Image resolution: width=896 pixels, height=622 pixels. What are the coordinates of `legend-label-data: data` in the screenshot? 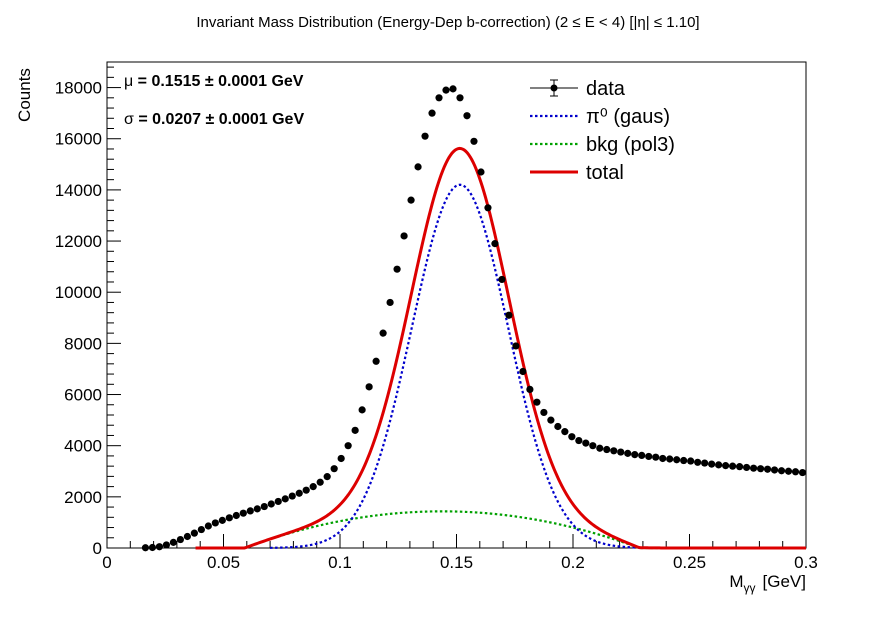 It's located at (606, 89).